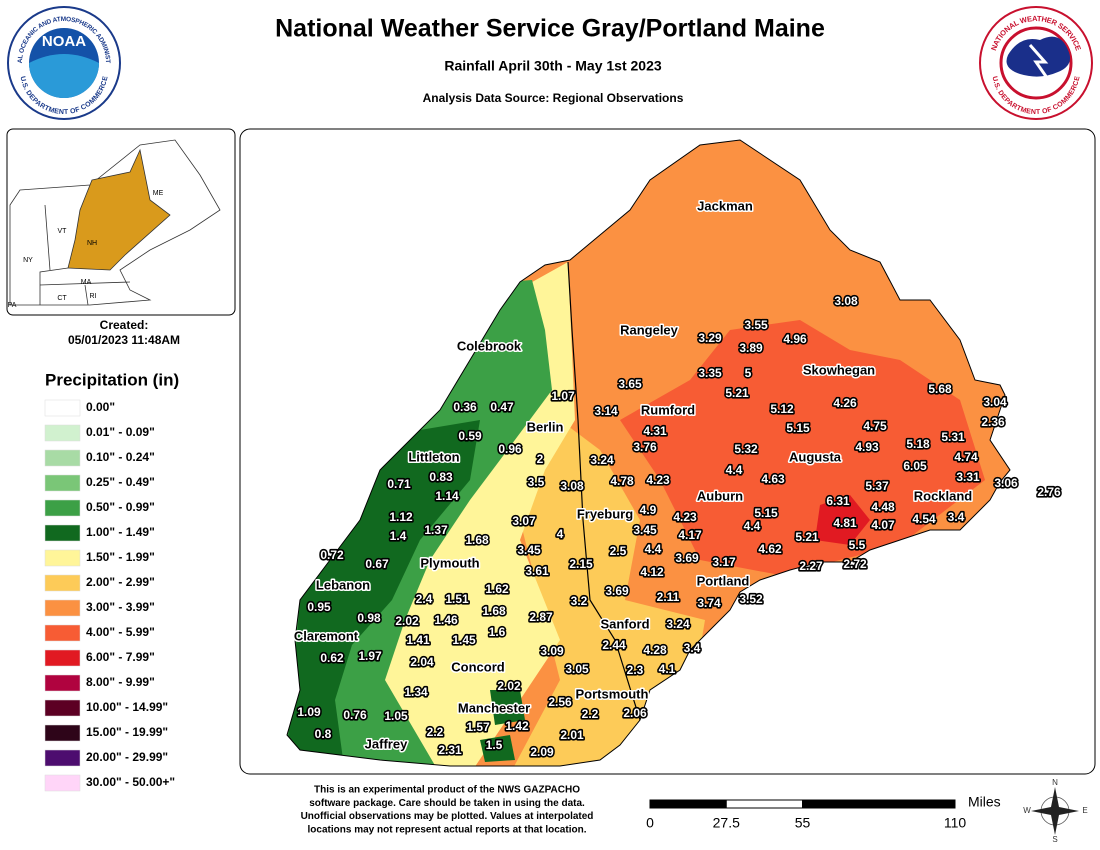 This screenshot has height=850, width=1100. I want to click on rainfall-observation: 5.15, so click(798, 428).